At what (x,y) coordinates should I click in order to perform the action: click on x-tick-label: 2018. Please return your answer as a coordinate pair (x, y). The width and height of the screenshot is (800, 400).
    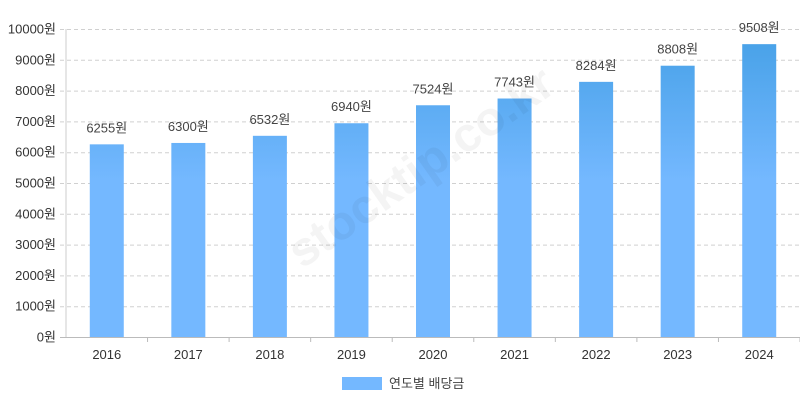
    Looking at the image, I should click on (269, 354).